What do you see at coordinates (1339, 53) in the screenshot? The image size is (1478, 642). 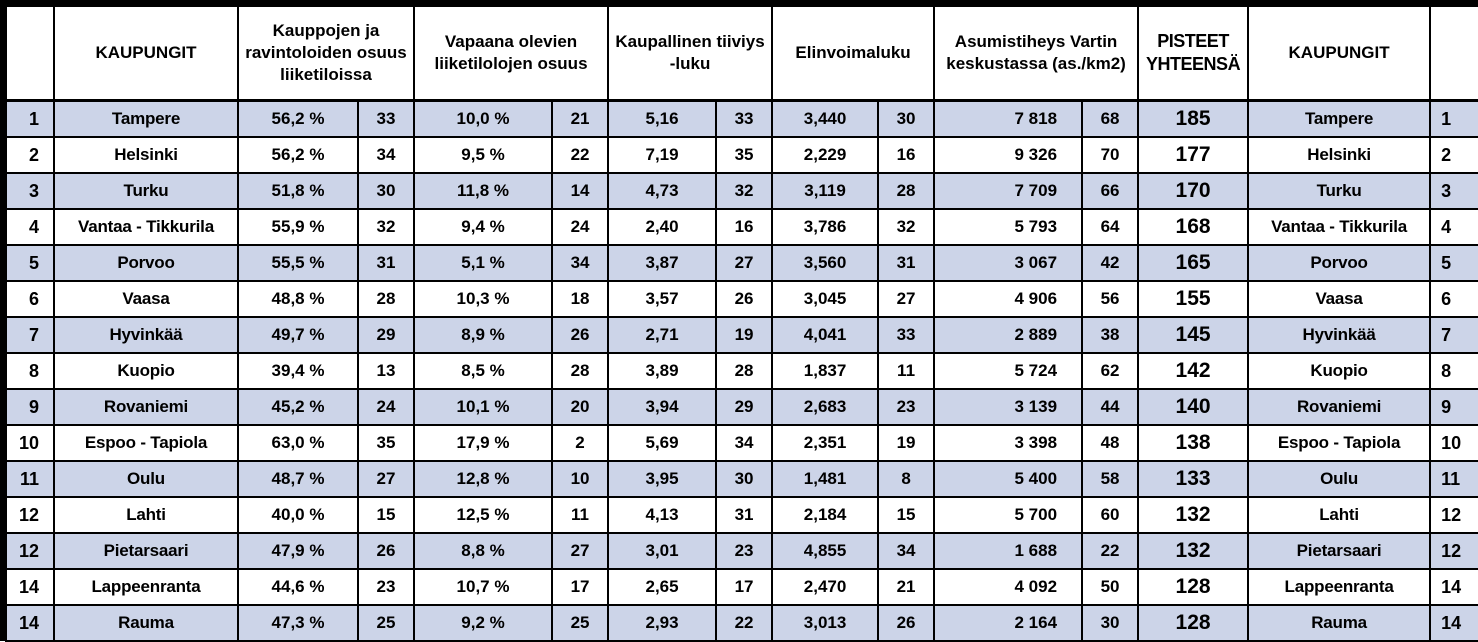 I see `header-city-right: KAUPUNGIT` at bounding box center [1339, 53].